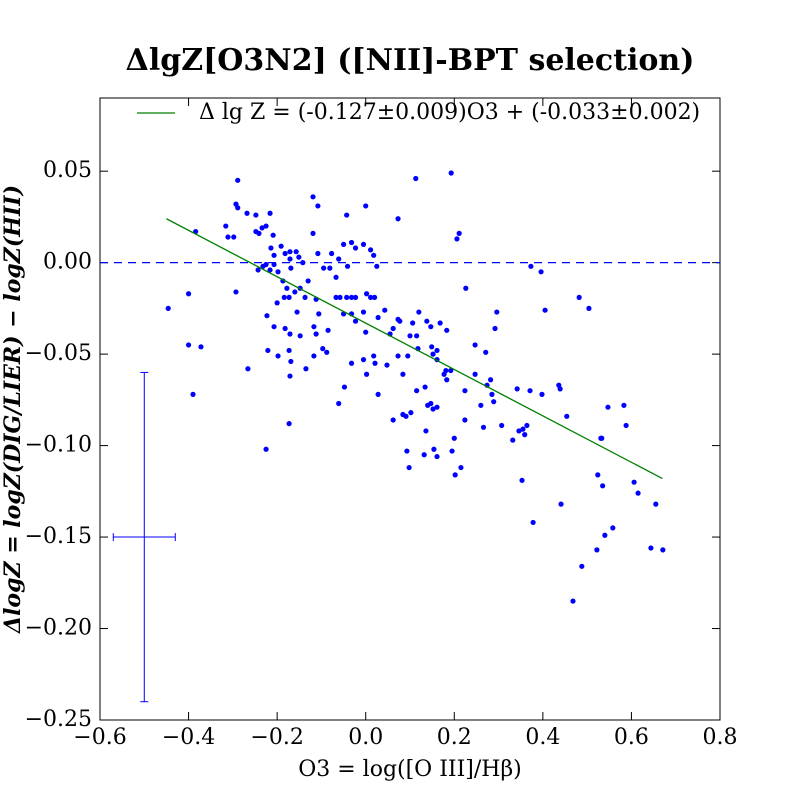 The image size is (800, 804). I want to click on chart-title: ΔlgZ[O3N2] ([NII]-BPT selection), so click(410, 60).